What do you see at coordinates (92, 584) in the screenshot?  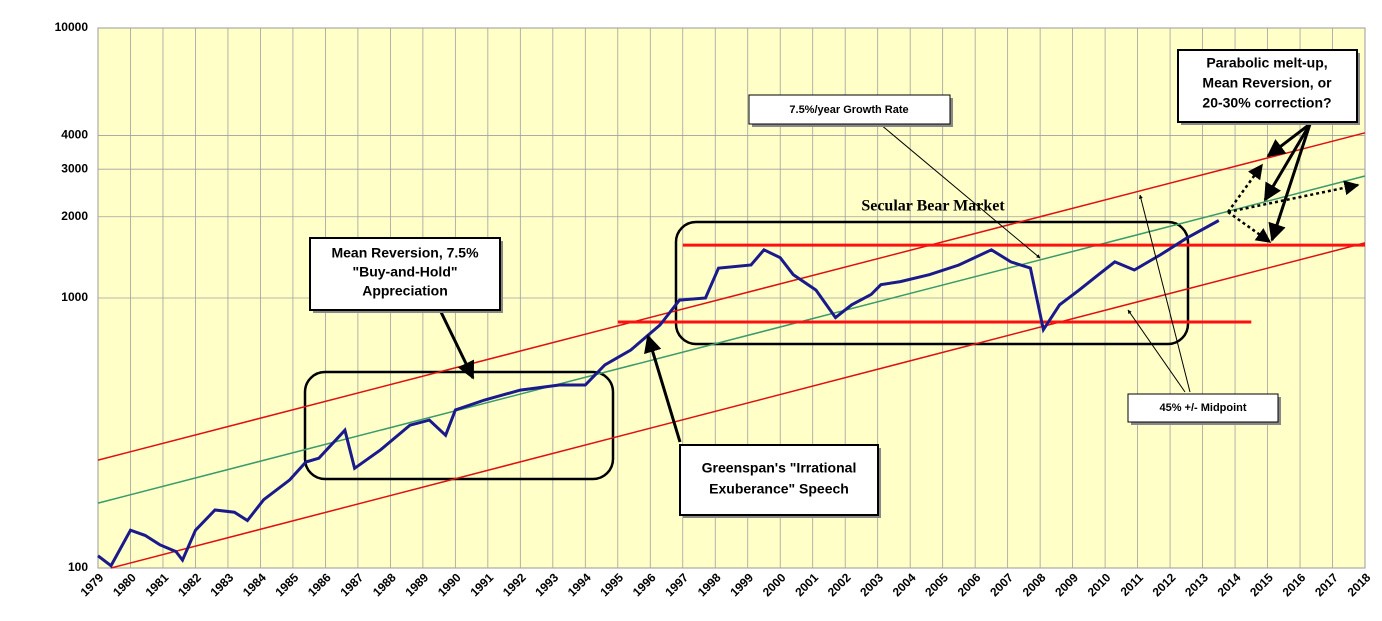 I see `x-tick-label: 1979` at bounding box center [92, 584].